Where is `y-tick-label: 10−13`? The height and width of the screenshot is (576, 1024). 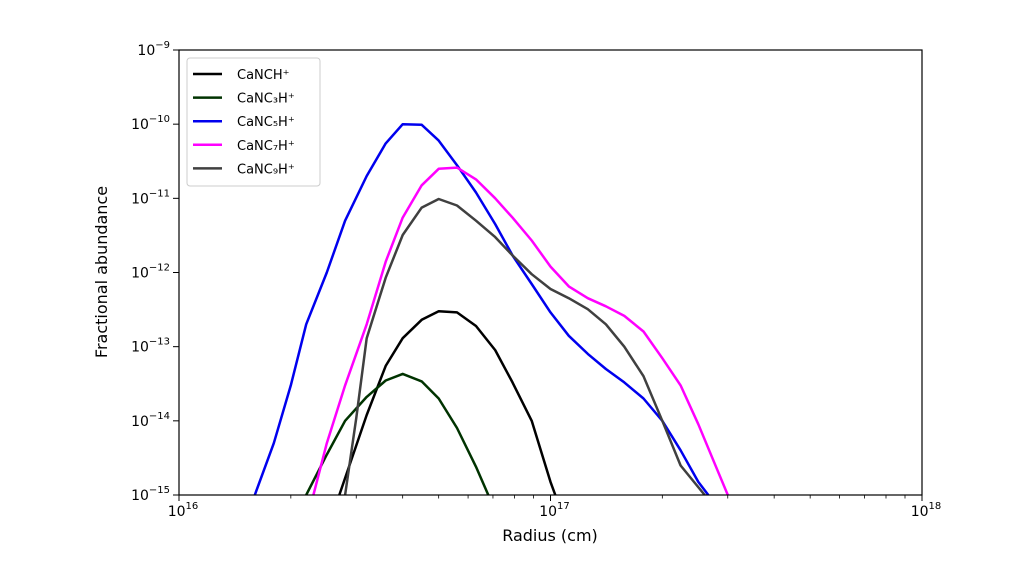
y-tick-label: 10−13 is located at coordinates (150, 346).